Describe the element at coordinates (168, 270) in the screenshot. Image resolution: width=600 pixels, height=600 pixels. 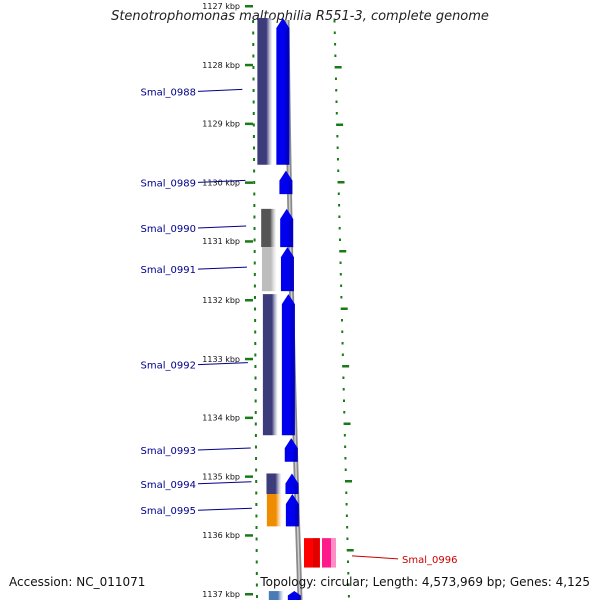
I see `gene-label: Smal_0991` at that location.